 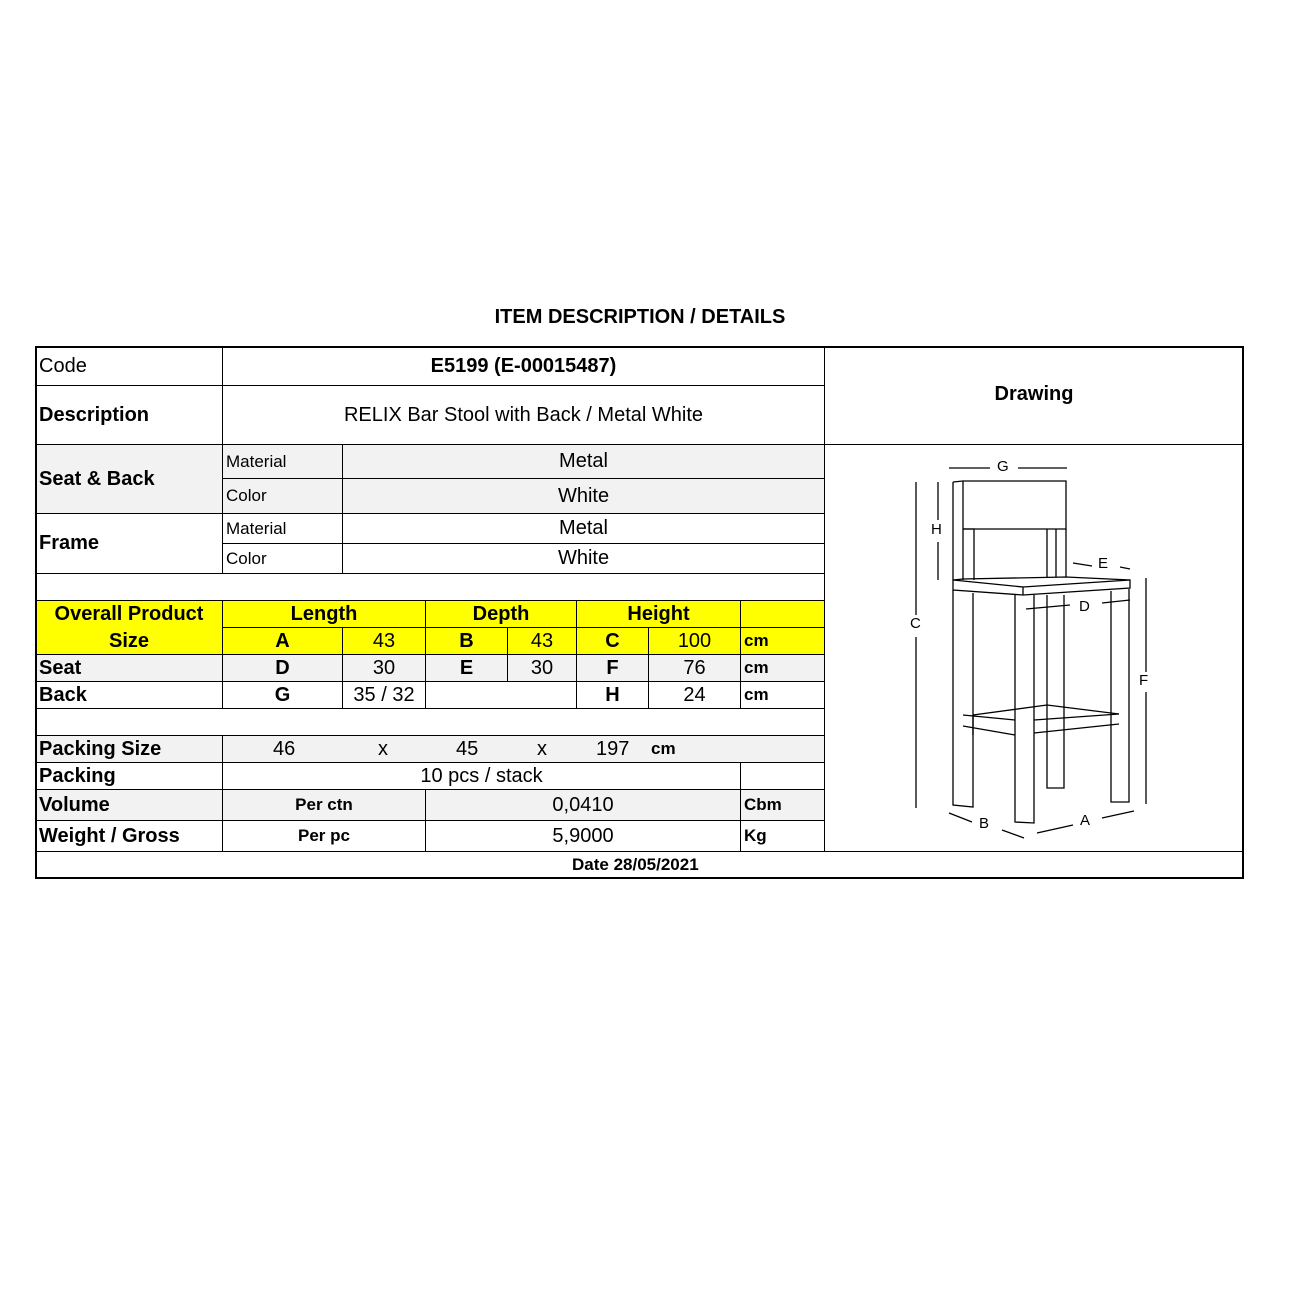 What do you see at coordinates (583, 496) in the screenshot?
I see `seat-back-color: White` at bounding box center [583, 496].